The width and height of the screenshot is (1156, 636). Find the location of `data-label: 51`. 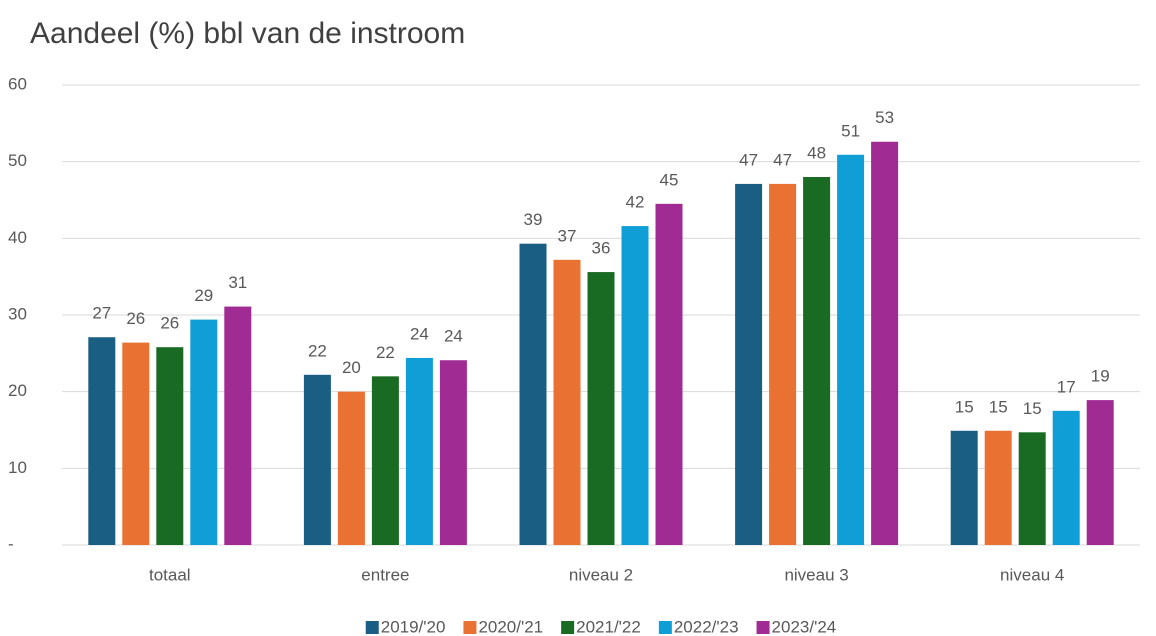

data-label: 51 is located at coordinates (850, 130).